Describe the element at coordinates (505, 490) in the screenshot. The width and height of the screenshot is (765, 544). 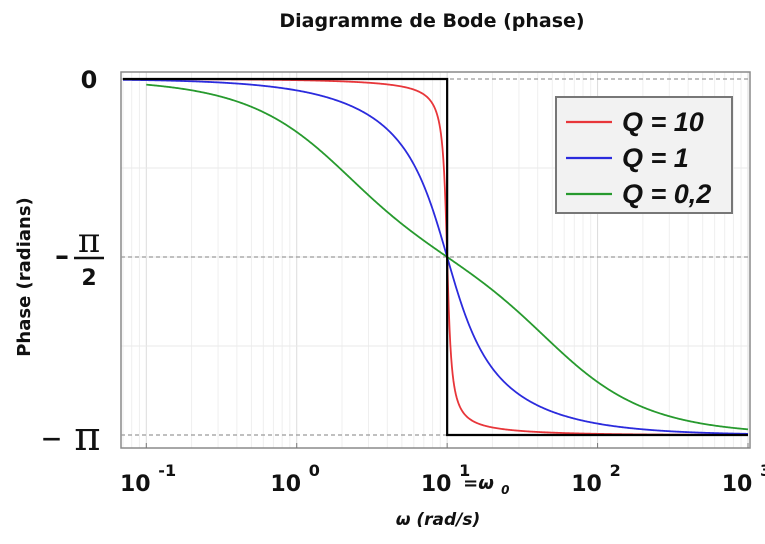
I see `omega0-subscript: 0` at that location.